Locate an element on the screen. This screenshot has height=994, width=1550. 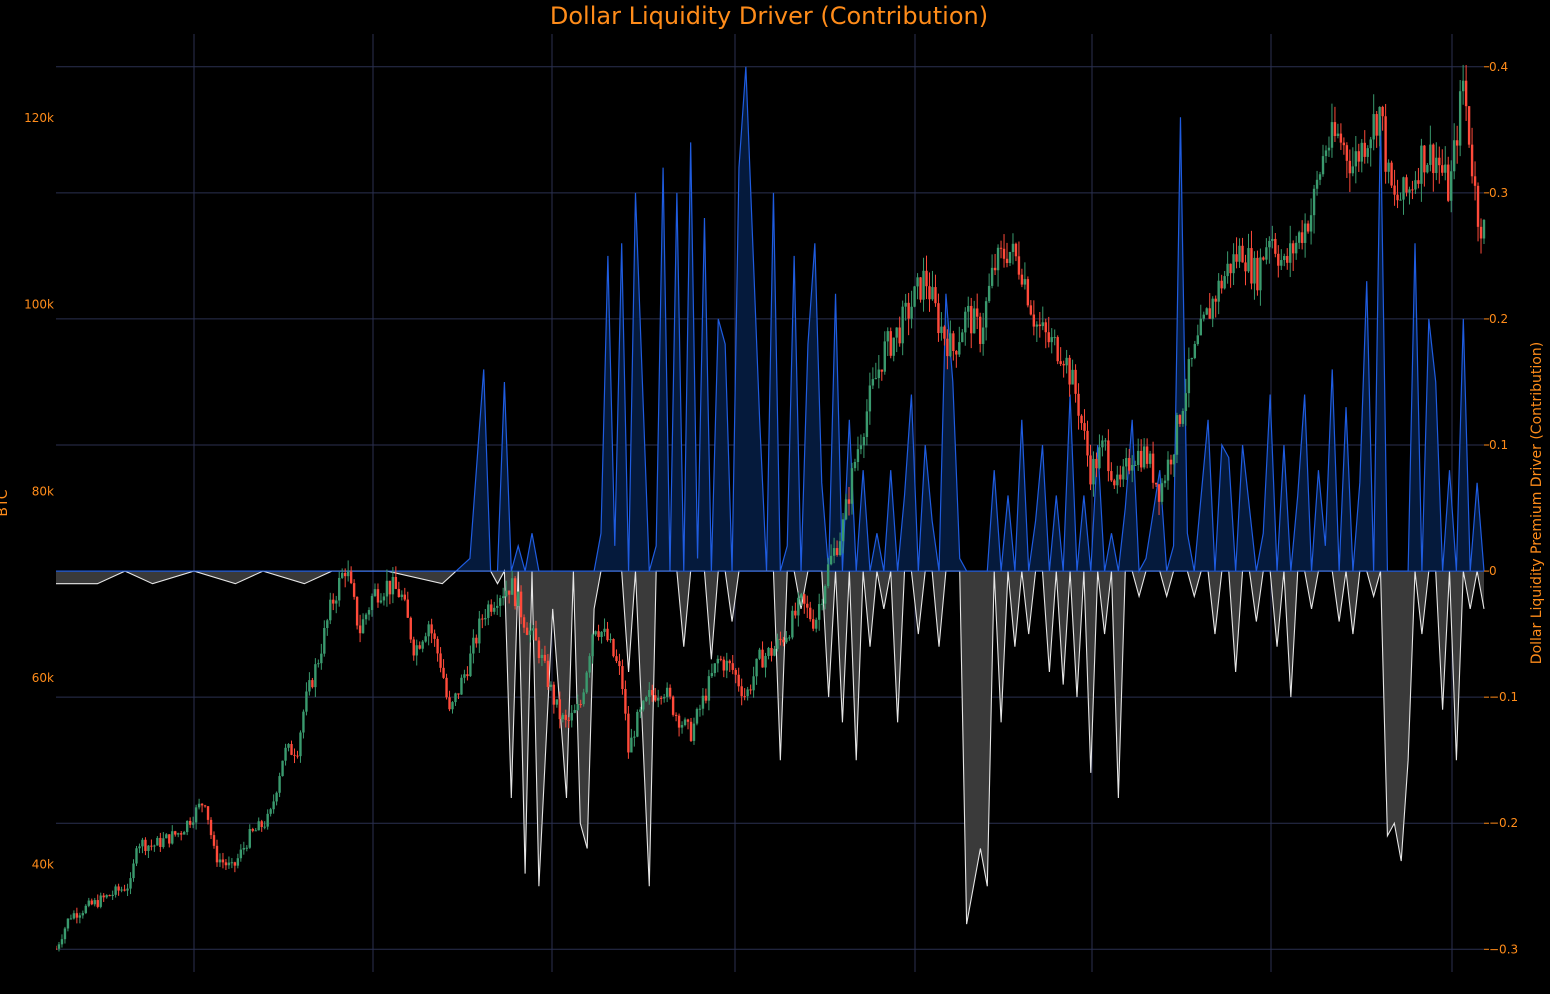
right-tick-label: 0.2 is located at coordinates (1498, 319).